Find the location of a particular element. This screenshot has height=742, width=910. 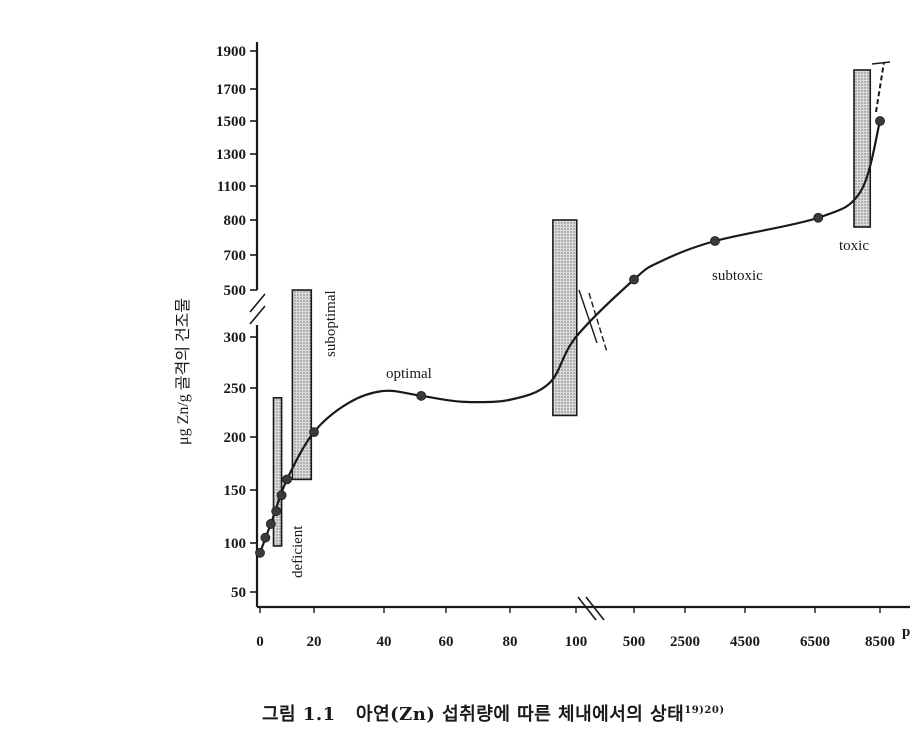

region-box-toxic is located at coordinates (862, 148).